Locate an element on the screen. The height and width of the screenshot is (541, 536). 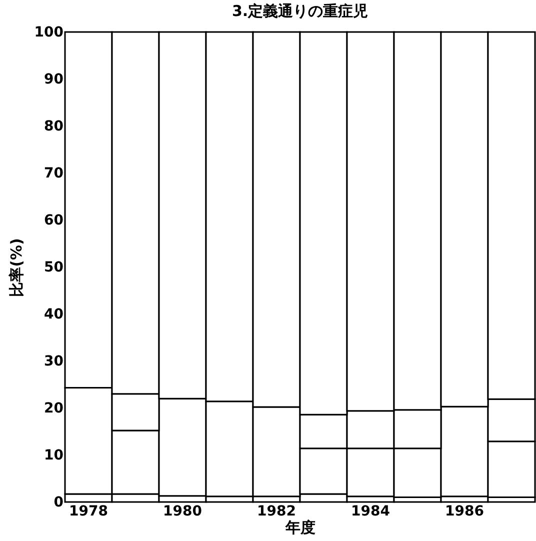
y-tick-label: 50 is located at coordinates (54, 268).